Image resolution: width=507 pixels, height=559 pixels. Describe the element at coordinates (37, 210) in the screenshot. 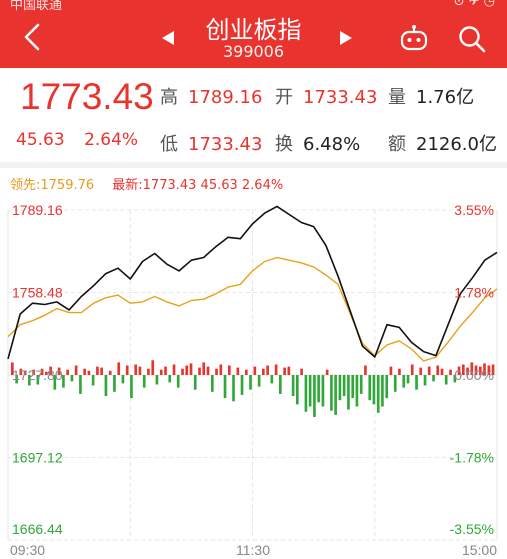

I see `left-axis-tick: 1789.16` at that location.